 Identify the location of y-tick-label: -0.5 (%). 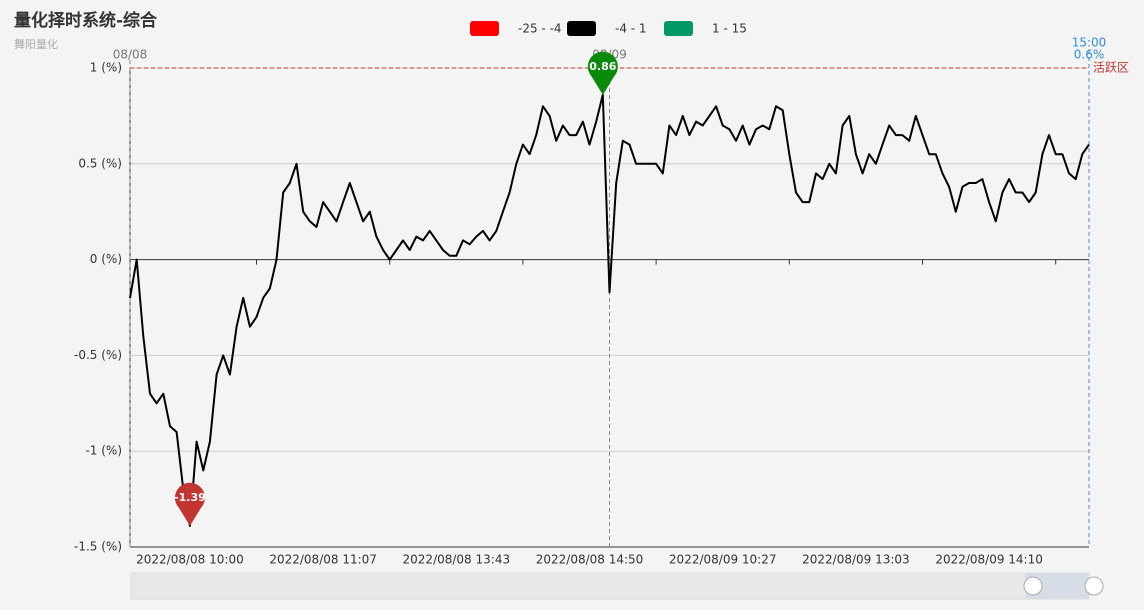
(98, 355).